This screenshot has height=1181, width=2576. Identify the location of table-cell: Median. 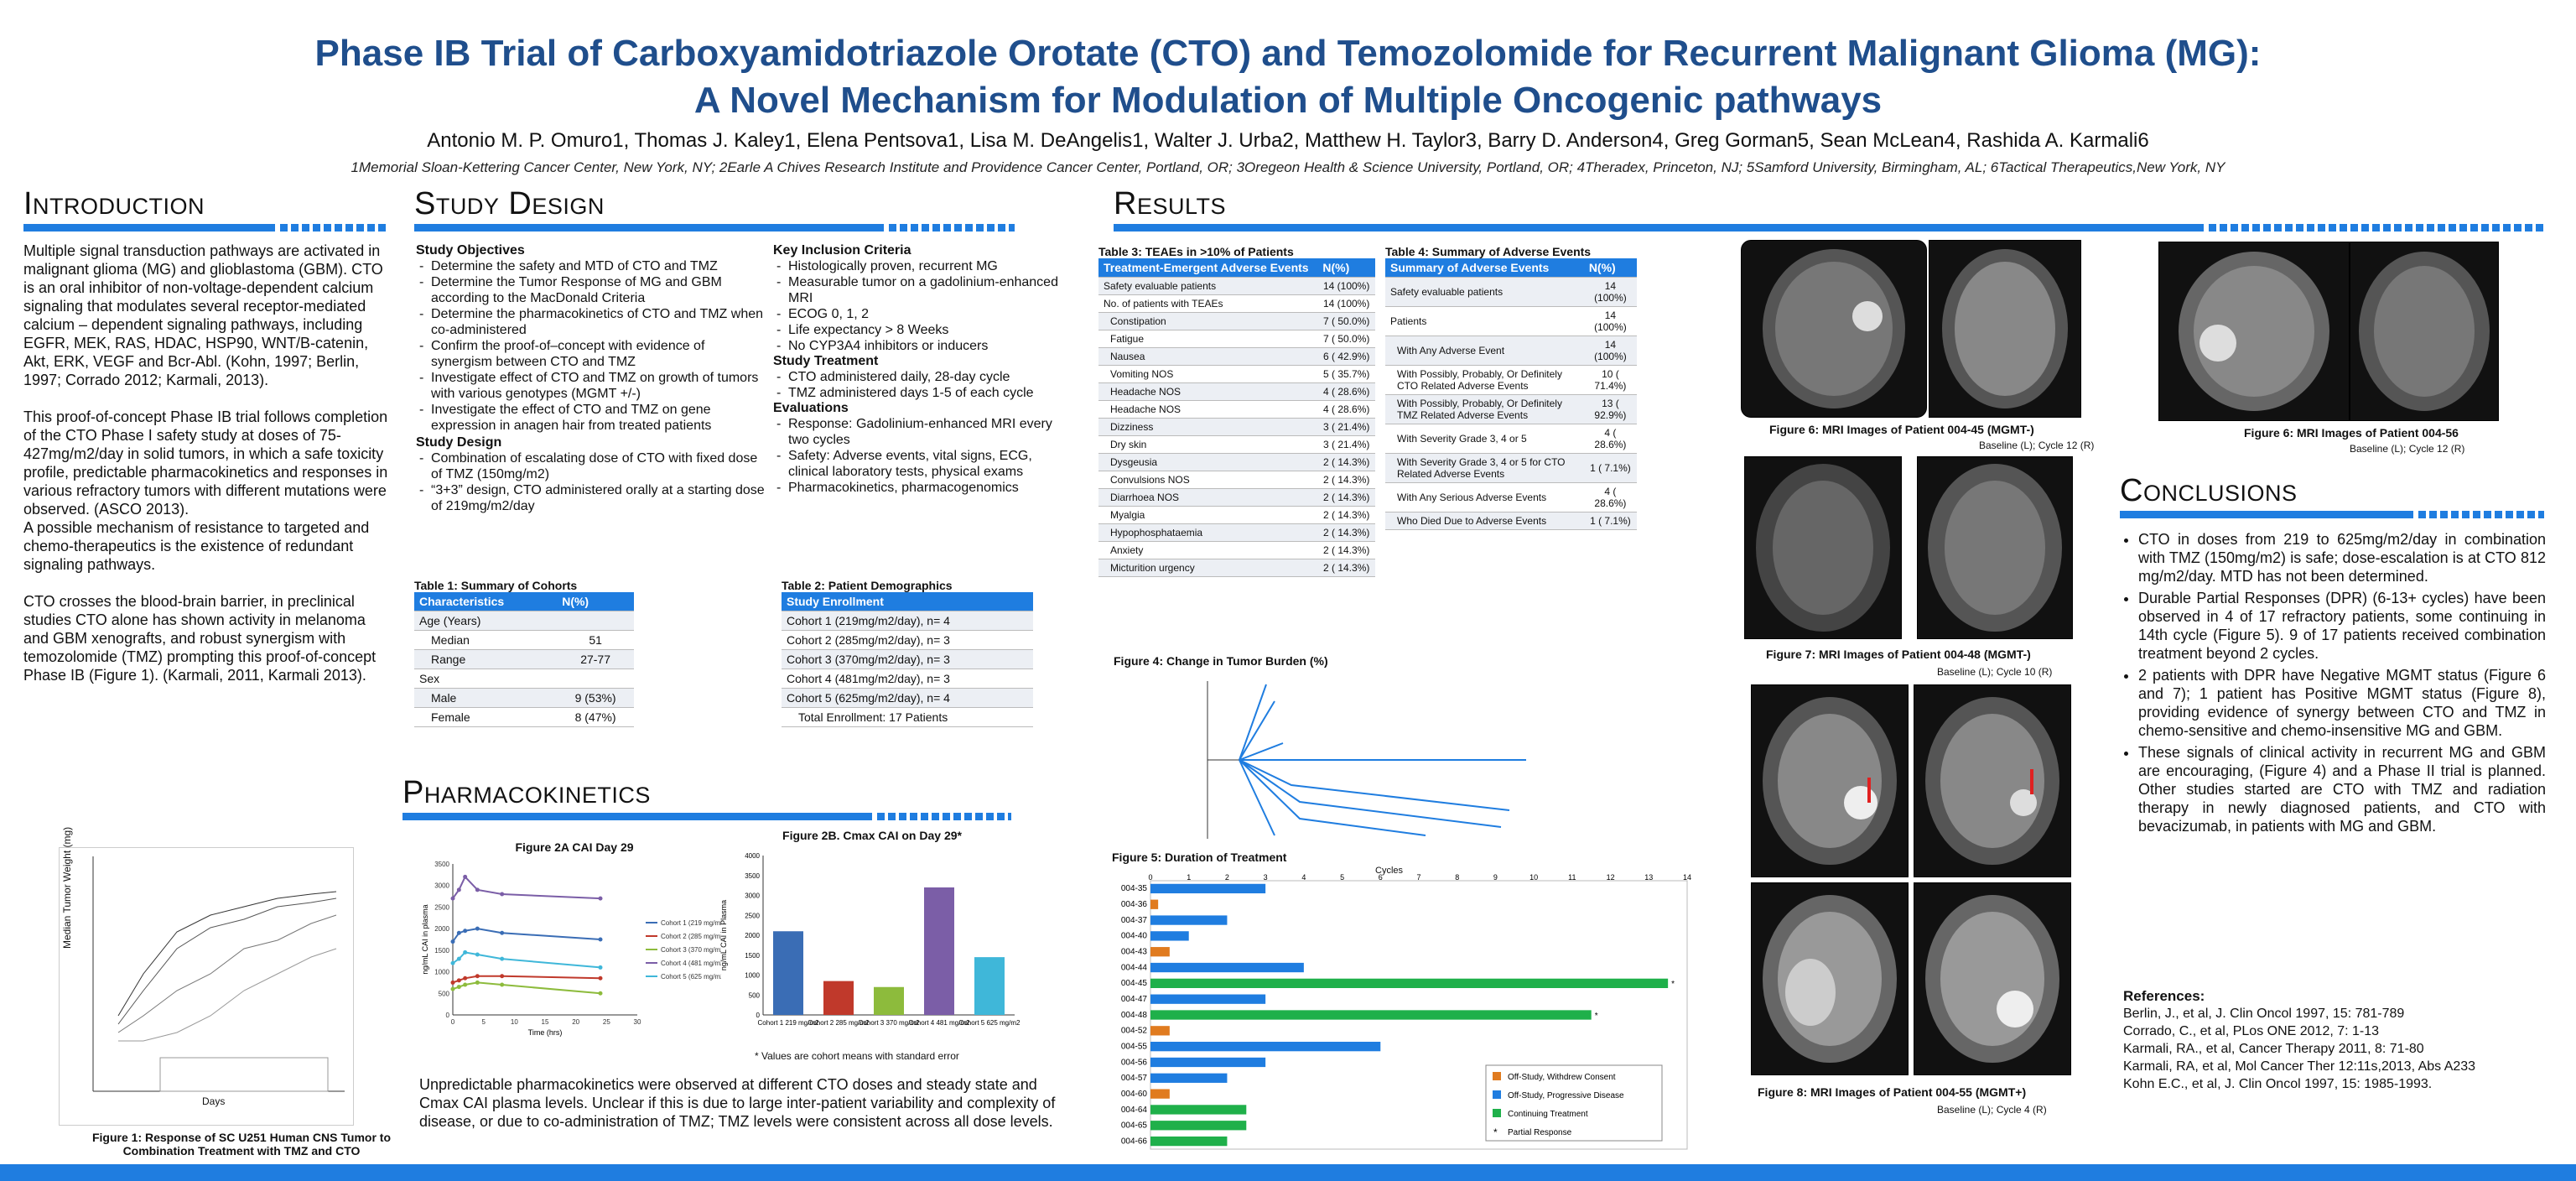
(486, 640).